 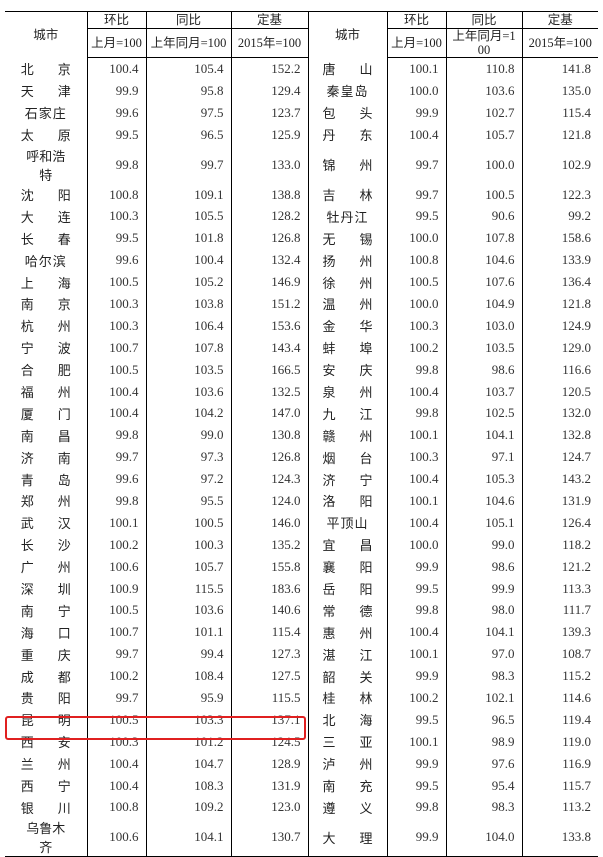 I want to click on city-cell: 合肥, so click(x=46, y=370).